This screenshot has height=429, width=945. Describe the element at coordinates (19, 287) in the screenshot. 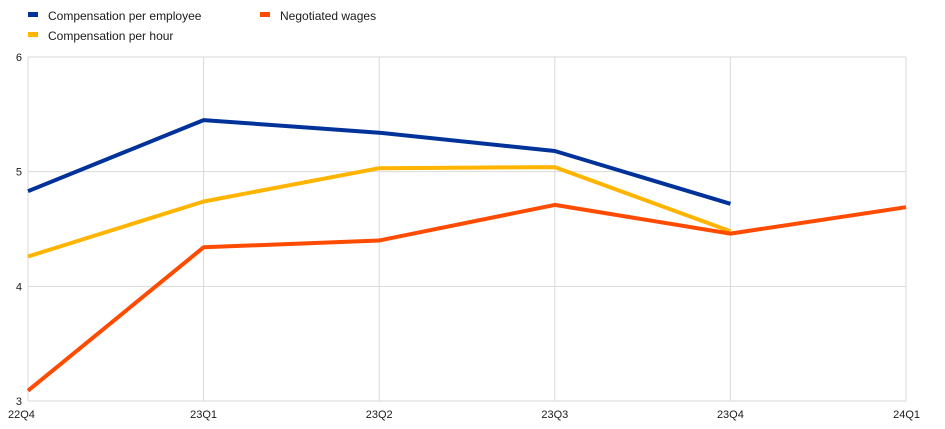

I see `y-tick-label: 4` at that location.